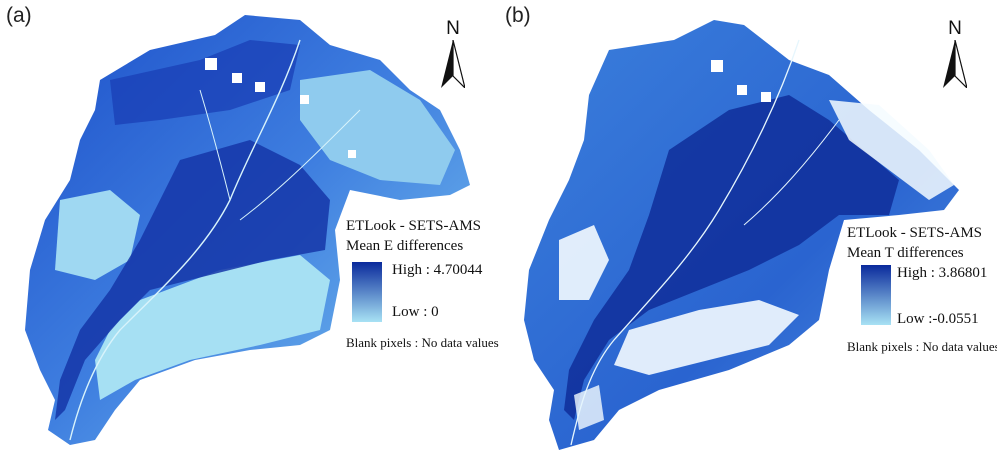 This screenshot has width=997, height=454. Describe the element at coordinates (938, 319) in the screenshot. I see `legend-low: Low :-0.0551` at that location.